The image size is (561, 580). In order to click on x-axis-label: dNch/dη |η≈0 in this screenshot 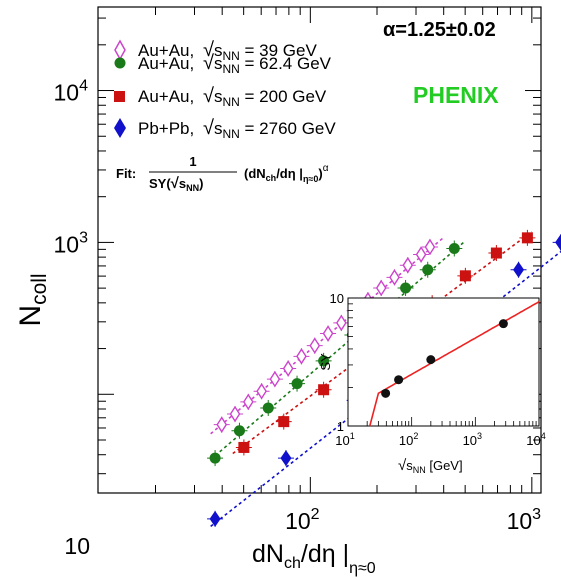, I will do `click(314, 558)`.